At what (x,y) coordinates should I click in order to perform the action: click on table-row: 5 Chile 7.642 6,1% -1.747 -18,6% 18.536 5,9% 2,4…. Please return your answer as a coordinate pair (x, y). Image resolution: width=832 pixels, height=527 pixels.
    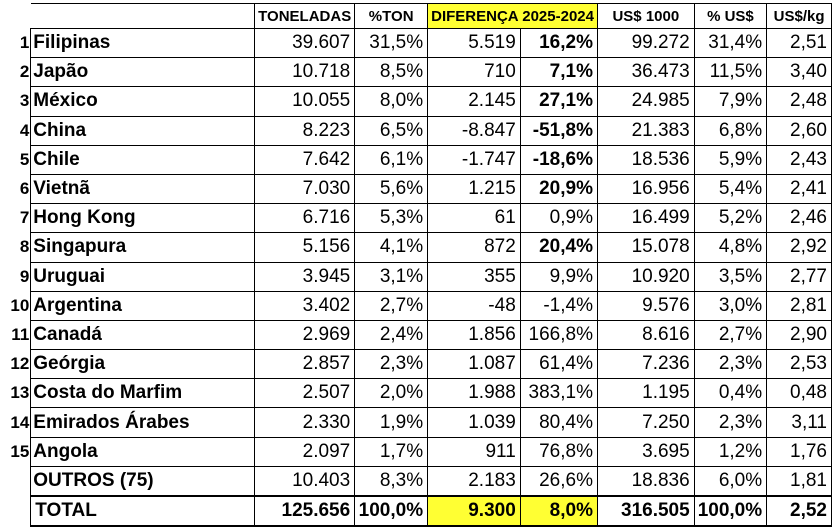
    Looking at the image, I should click on (416, 160).